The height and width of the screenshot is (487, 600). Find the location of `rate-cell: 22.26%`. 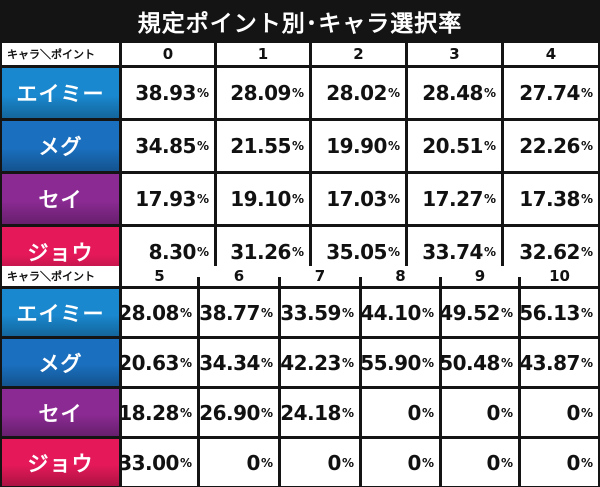

rate-cell: 22.26% is located at coordinates (551, 146).